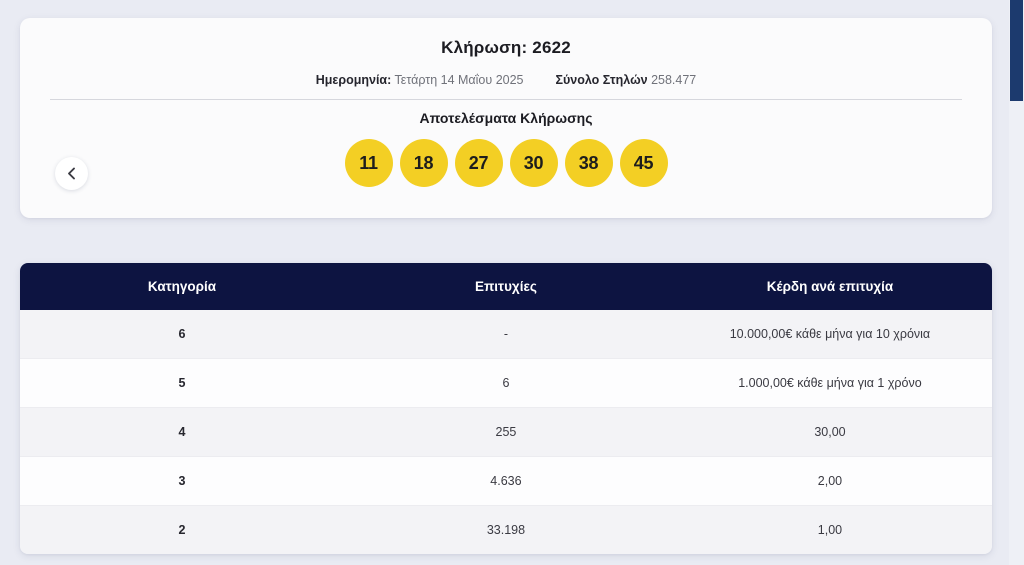 The image size is (1024, 565). Describe the element at coordinates (829, 432) in the screenshot. I see `cell-prize: 30,00` at that location.